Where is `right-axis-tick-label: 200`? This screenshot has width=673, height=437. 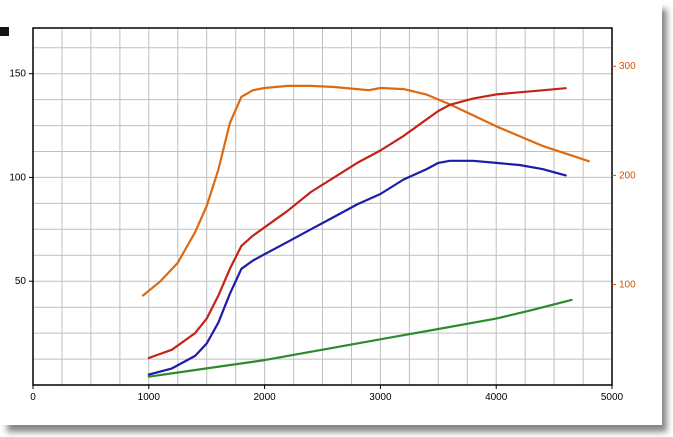
right-axis-tick-label: 200 is located at coordinates (627, 175).